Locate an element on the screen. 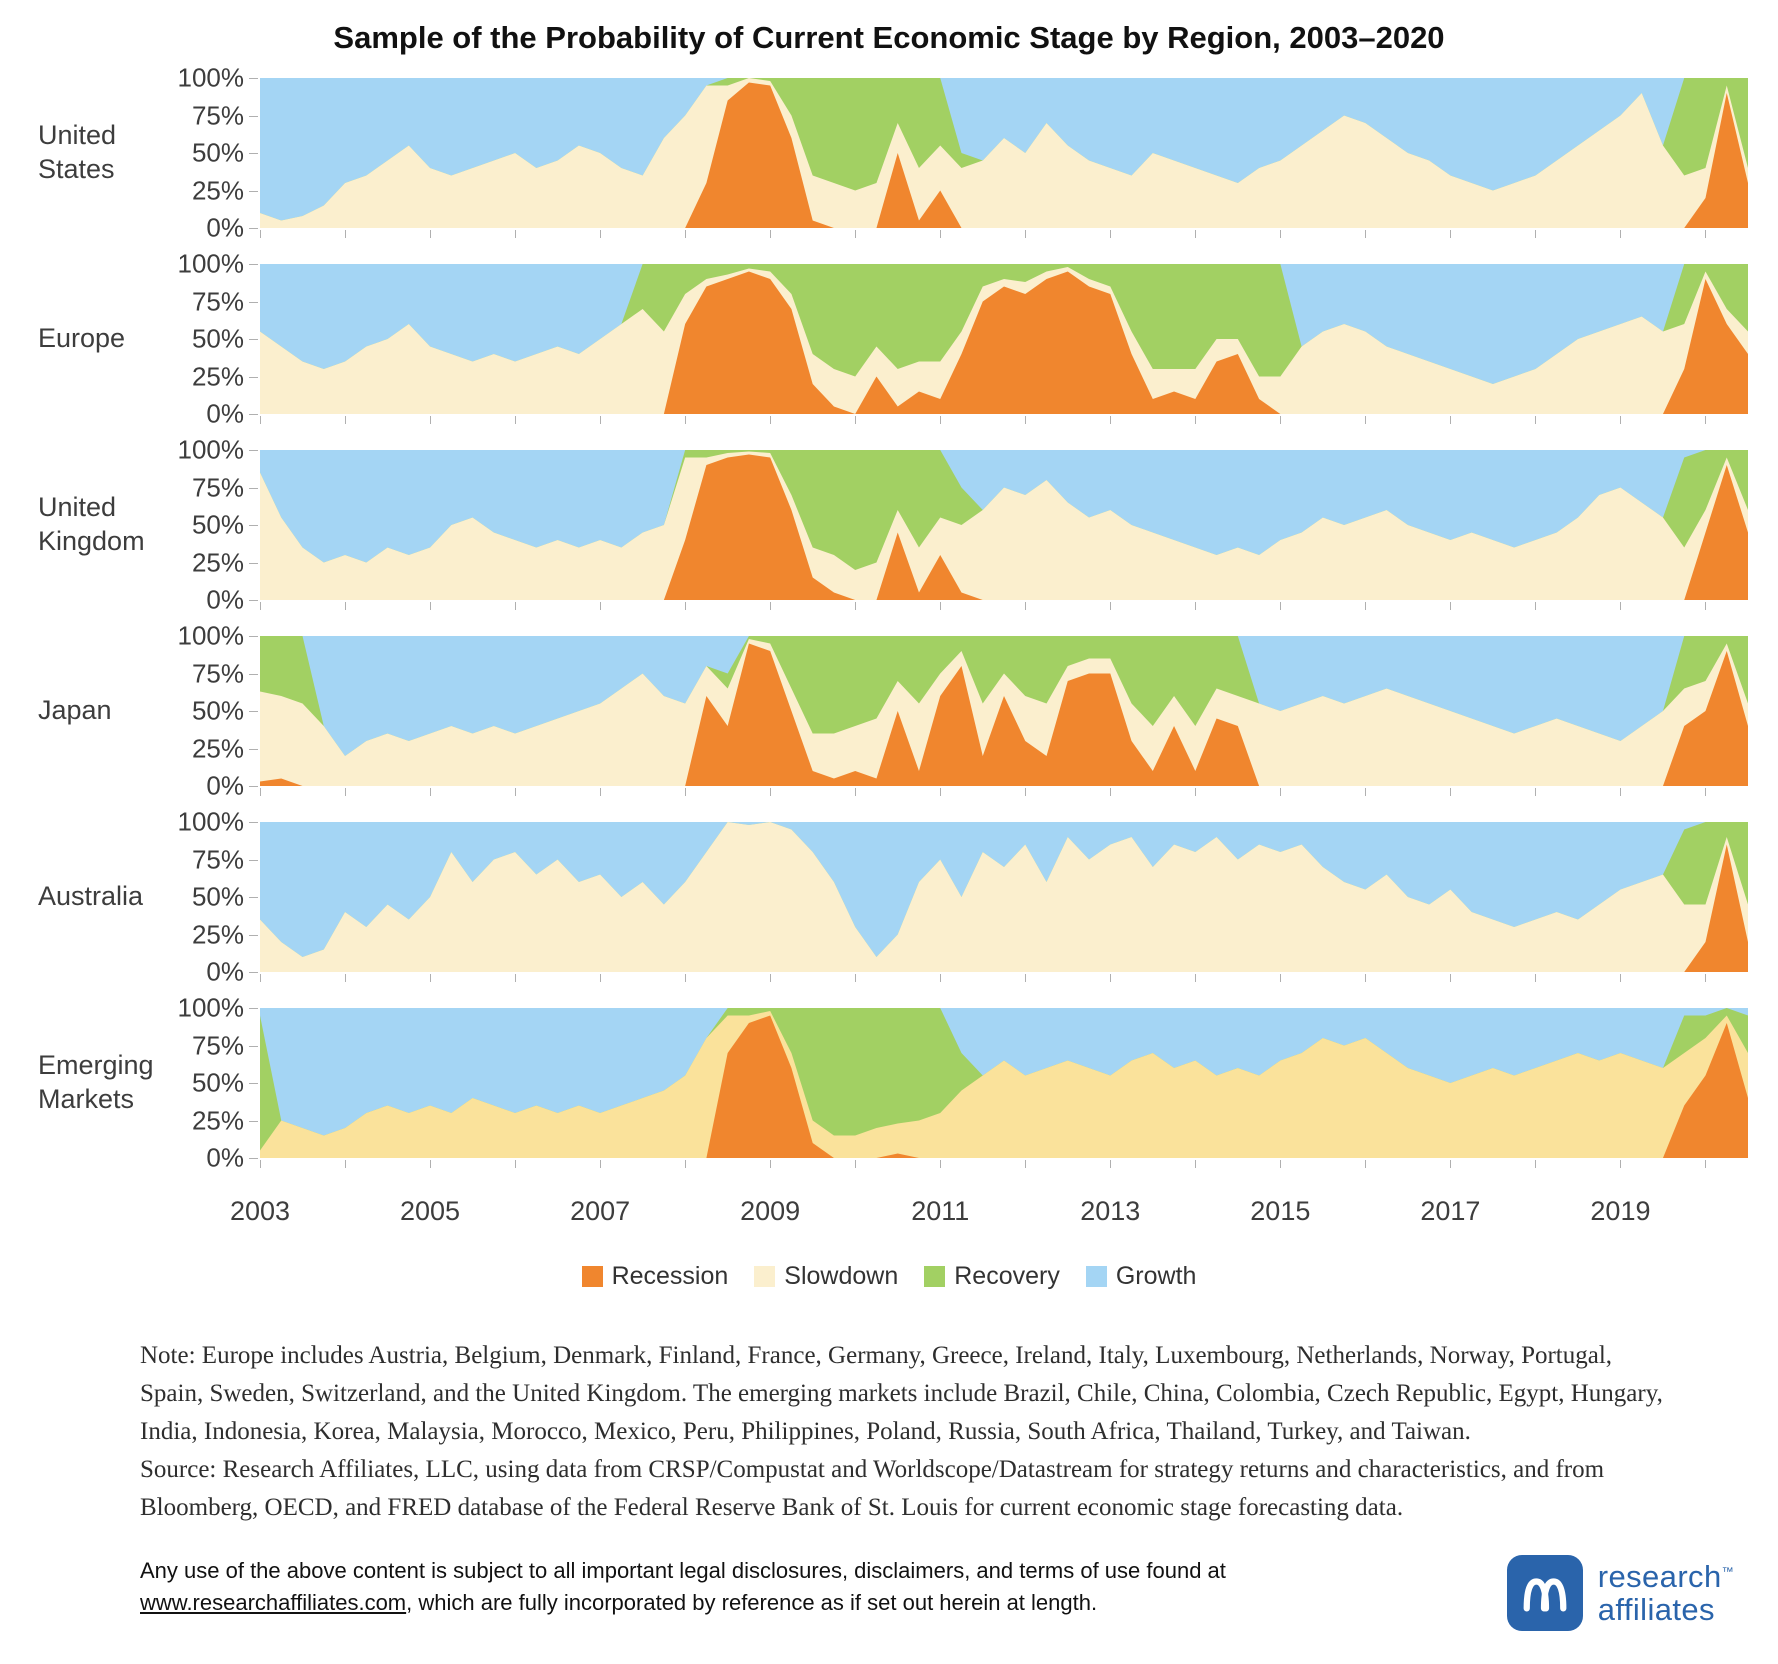 The height and width of the screenshot is (1664, 1778). chart-row: Emerging Markets 100% 75% 50% 25% 0% is located at coordinates (889, 1083).